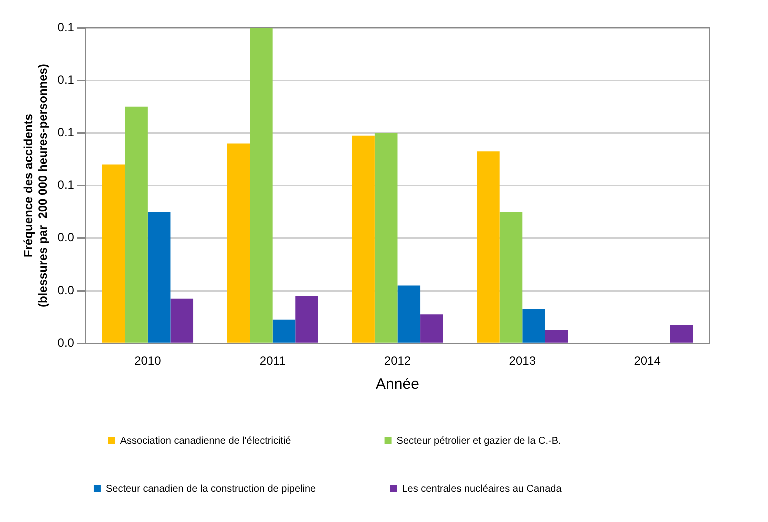  What do you see at coordinates (398, 361) in the screenshot?
I see `x-tick-label: 2012` at bounding box center [398, 361].